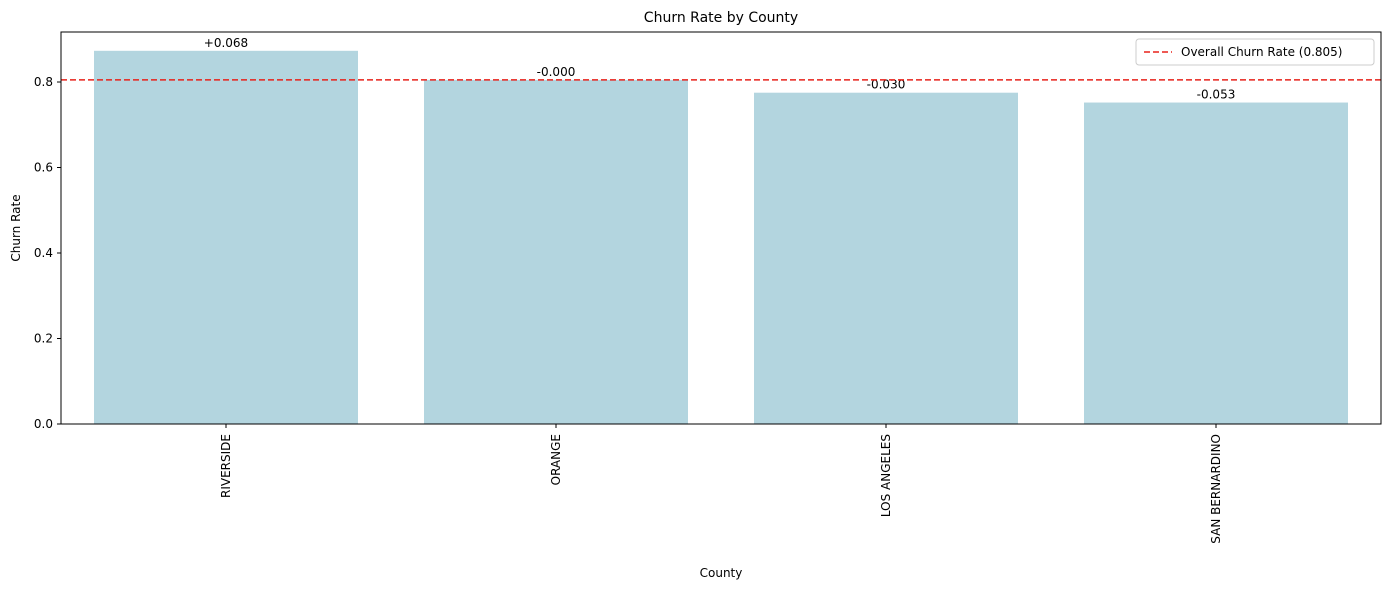  I want to click on bar-value-label: +0.068, so click(226, 43).